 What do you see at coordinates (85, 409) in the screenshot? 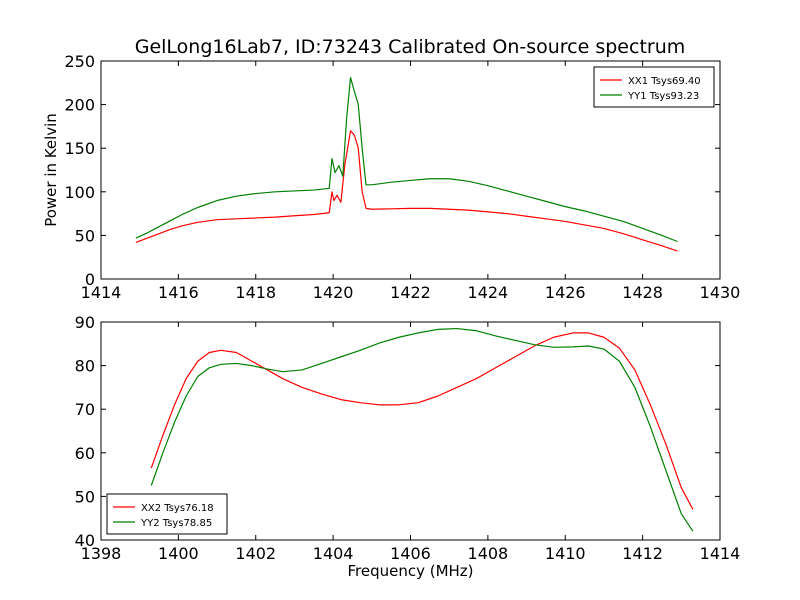
I see `bottom-y-tick-label: 70` at bounding box center [85, 409].